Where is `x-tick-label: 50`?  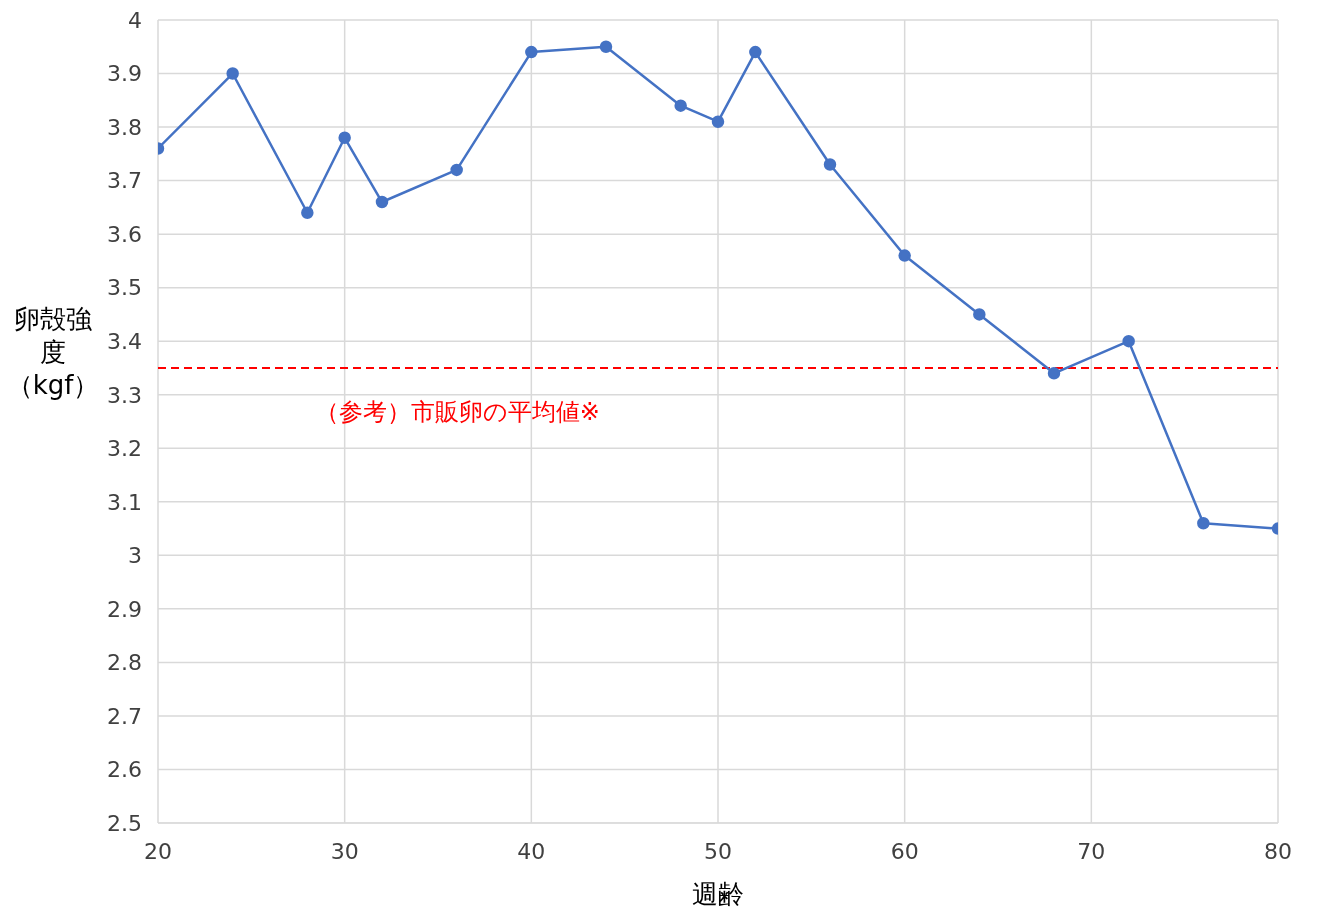 x-tick-label: 50 is located at coordinates (718, 851).